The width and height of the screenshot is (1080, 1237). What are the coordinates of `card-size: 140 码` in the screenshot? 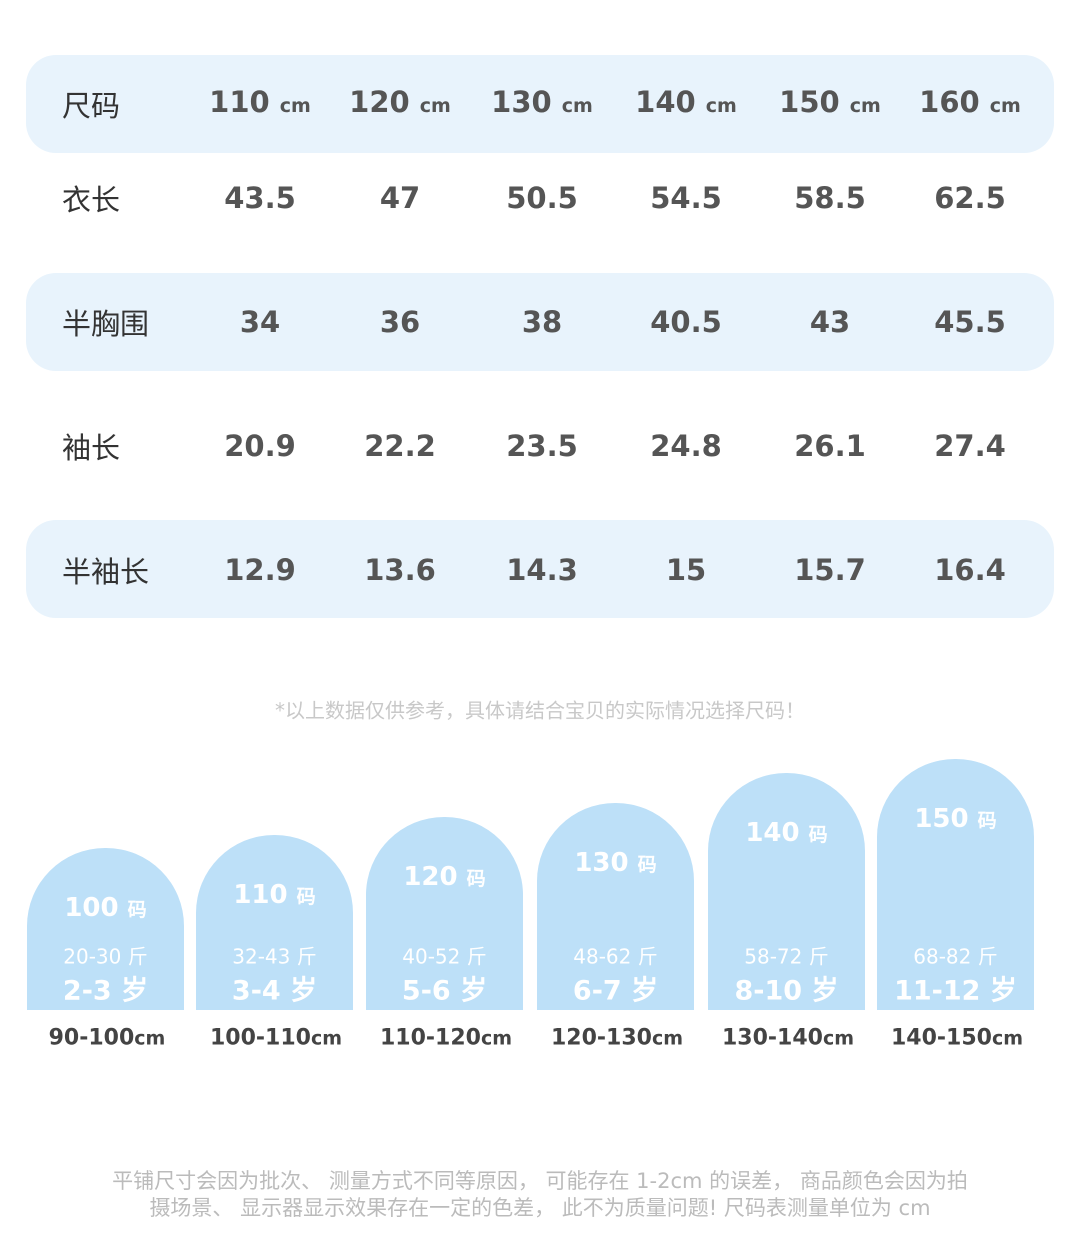 It's located at (786, 833).